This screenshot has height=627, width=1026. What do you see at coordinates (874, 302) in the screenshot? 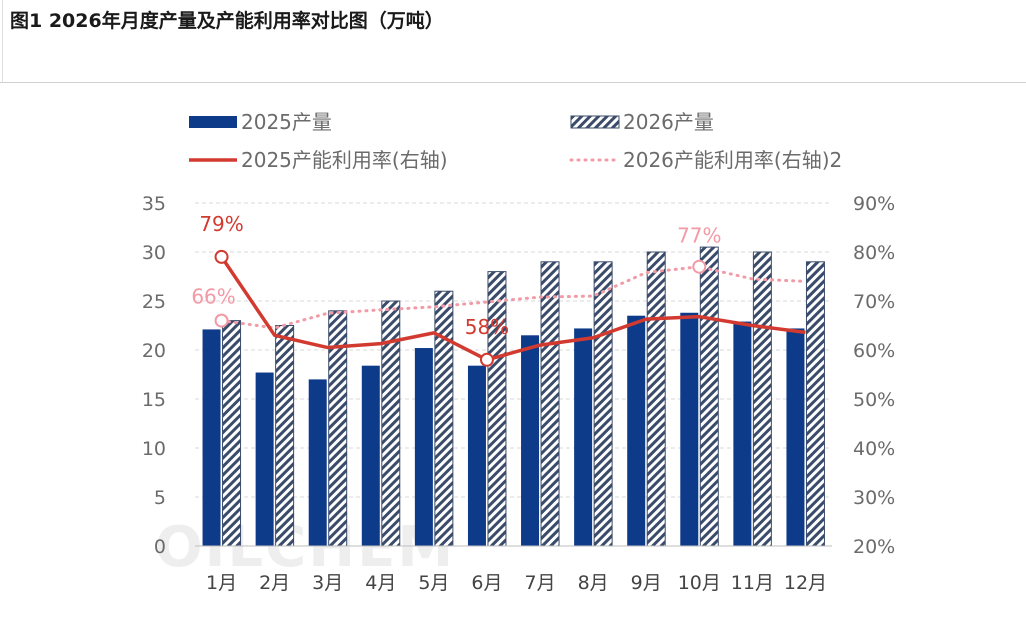
I see `y-right-tick-label: 70%` at bounding box center [874, 302].